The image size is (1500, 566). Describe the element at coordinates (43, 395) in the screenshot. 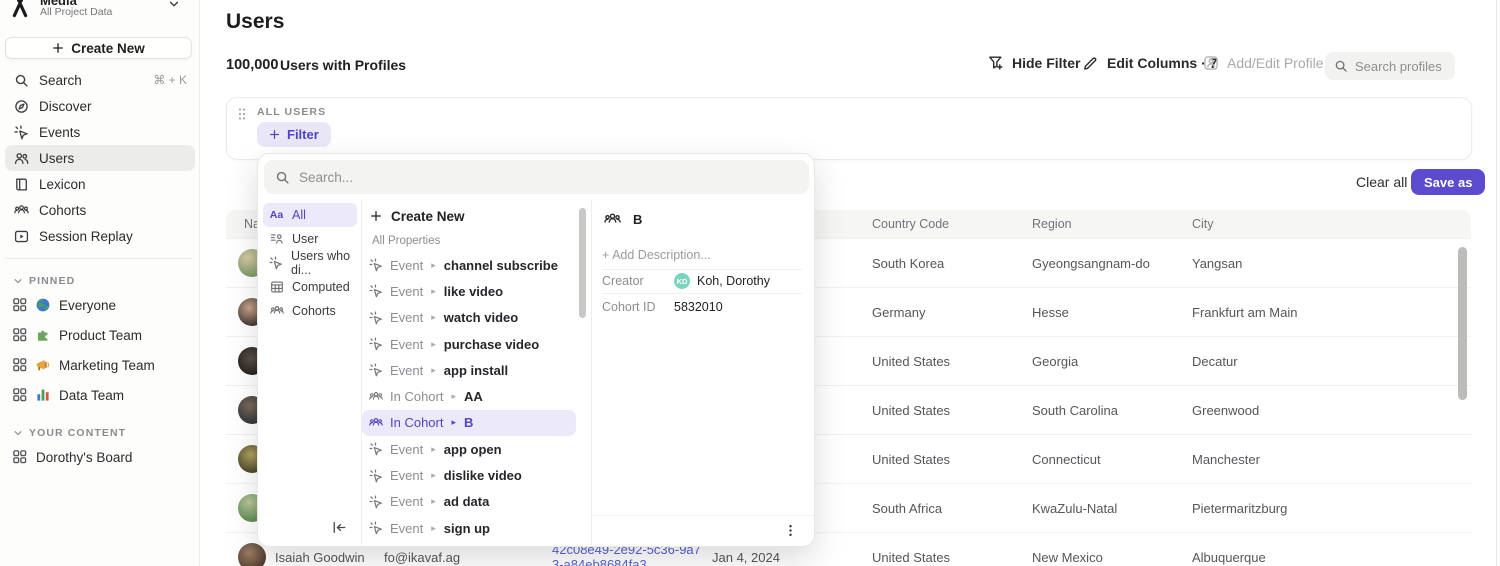

I see `bar-chart-icon` at that location.